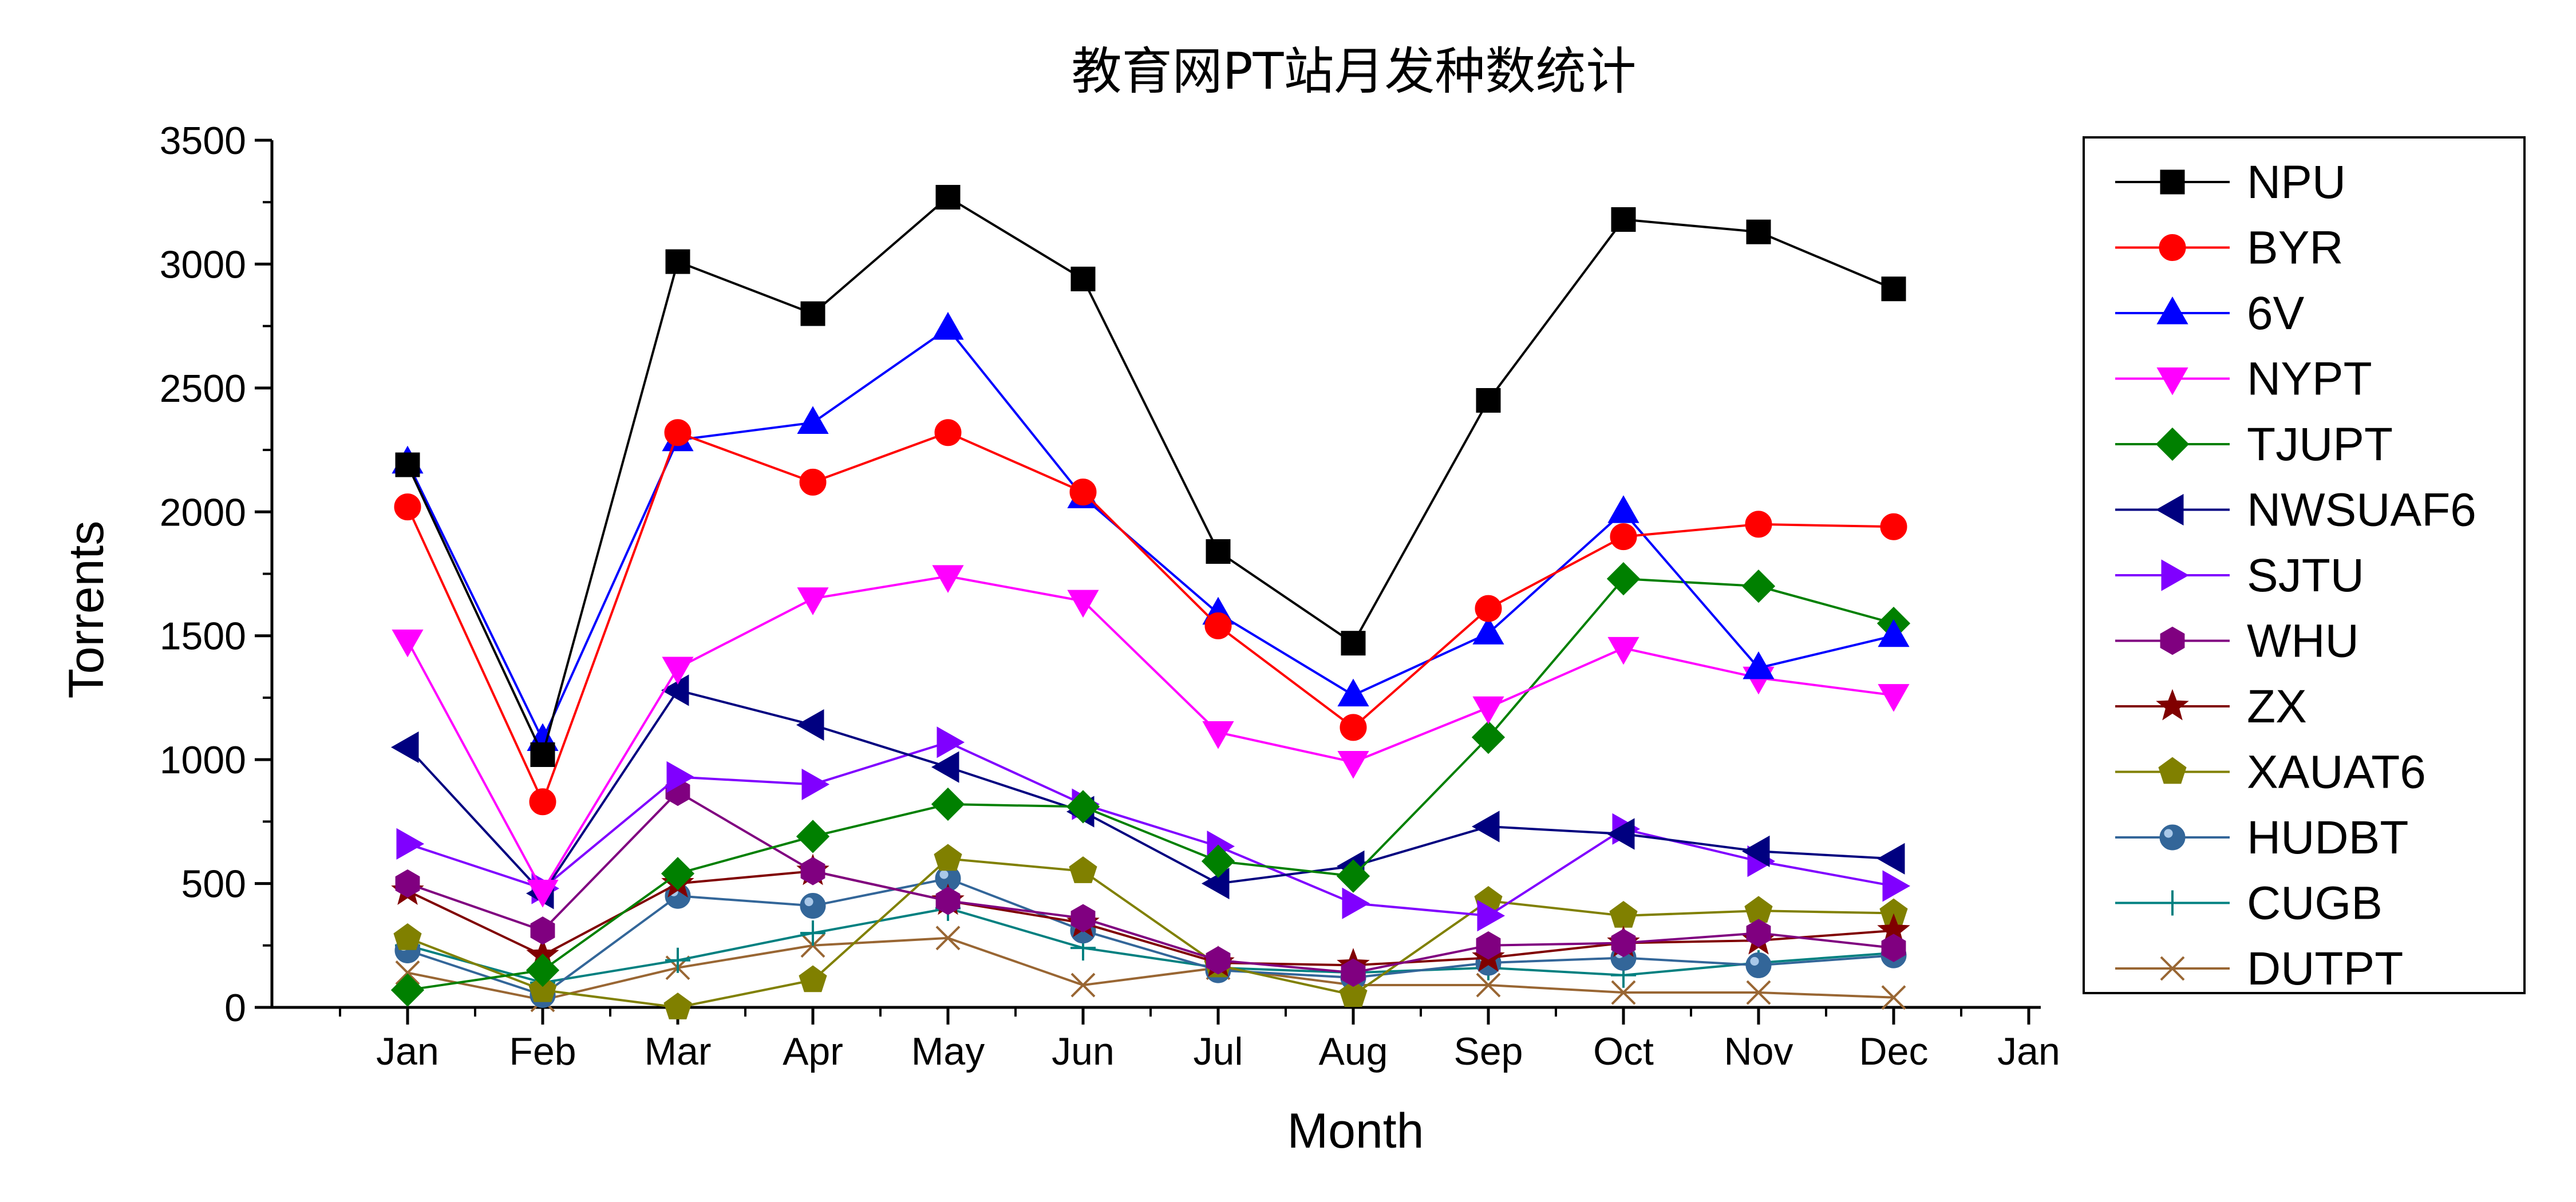  I want to click on series-line-cugb, so click(1150, 946).